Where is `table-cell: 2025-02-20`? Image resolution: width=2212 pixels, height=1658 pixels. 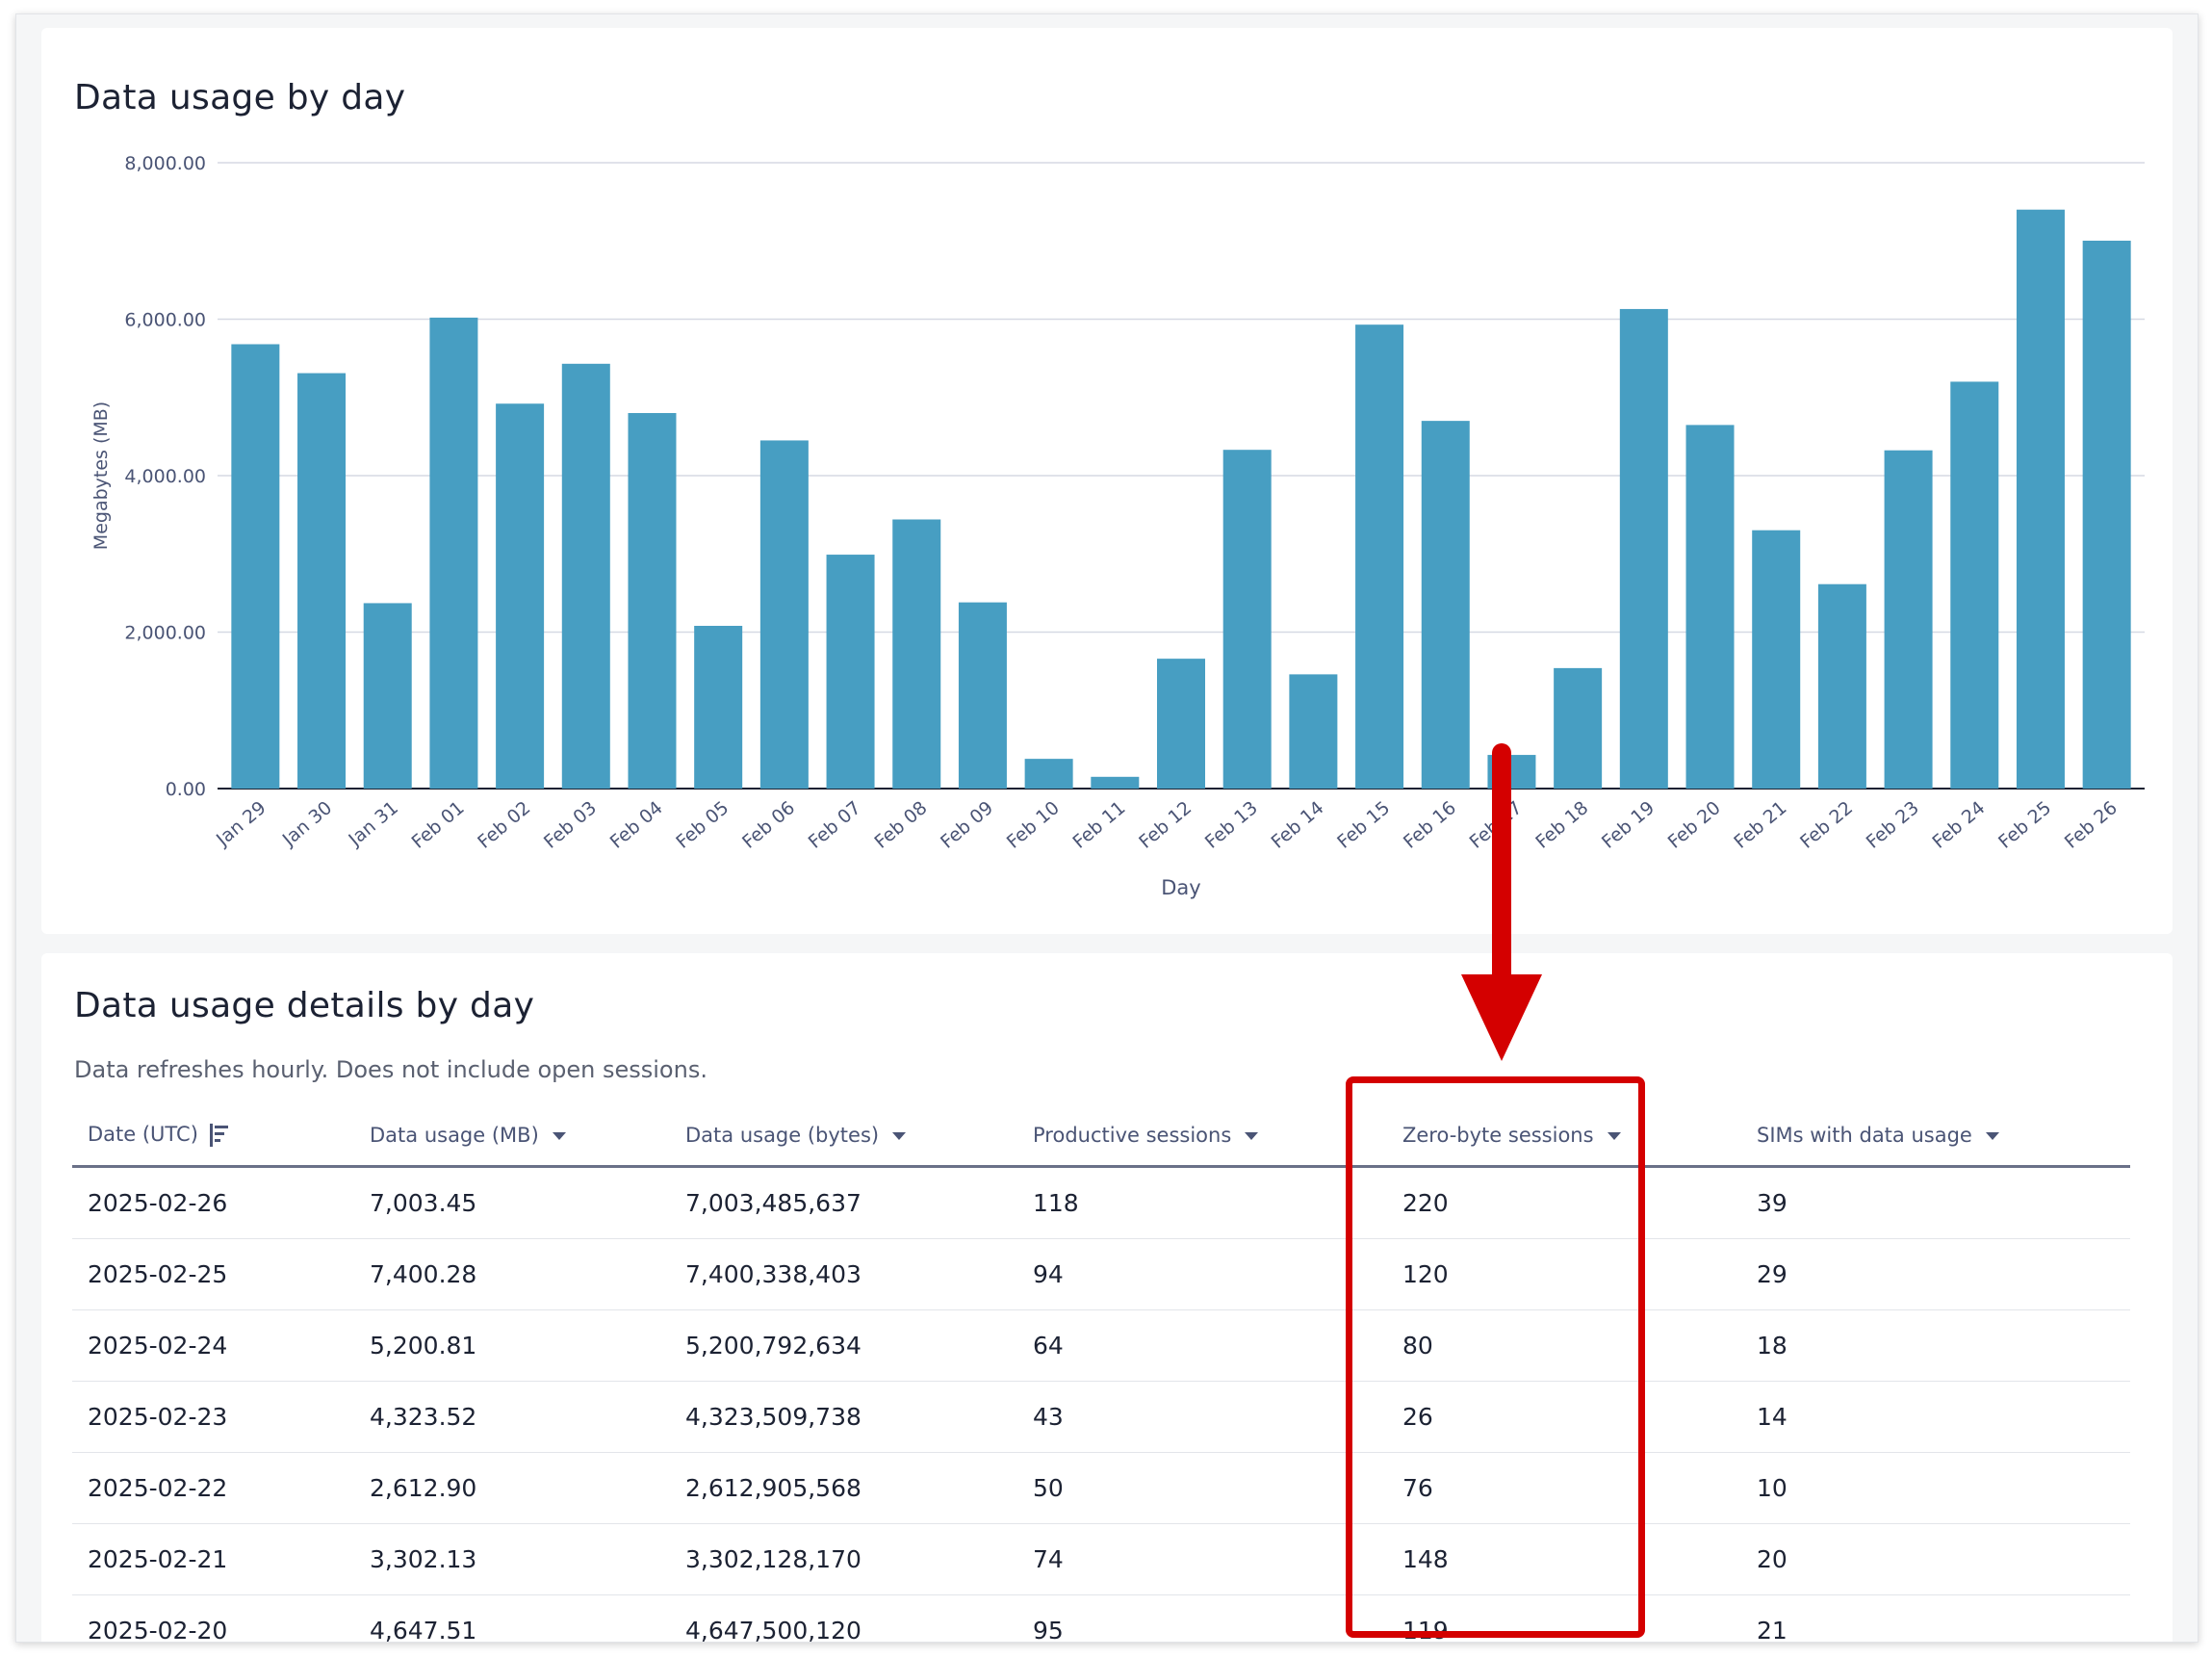
table-cell: 2025-02-20 is located at coordinates (213, 1618).